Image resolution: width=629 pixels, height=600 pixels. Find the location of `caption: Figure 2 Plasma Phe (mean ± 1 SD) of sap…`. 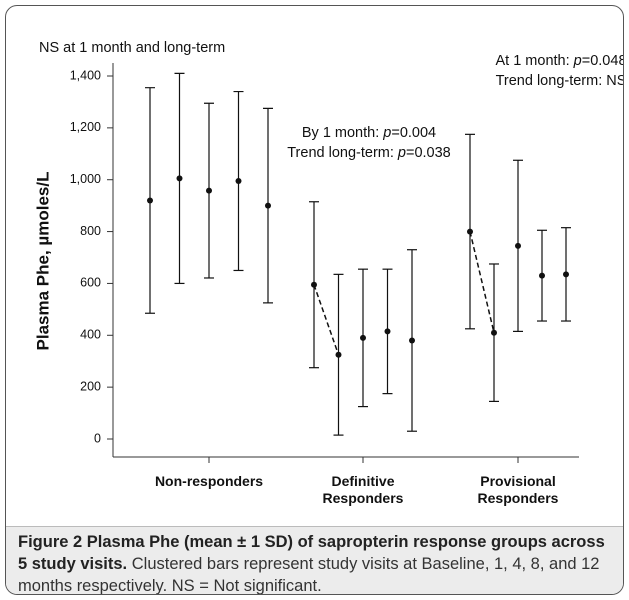

caption: Figure 2 Plasma Phe (mean ± 1 SD) of sap… is located at coordinates (314, 560).